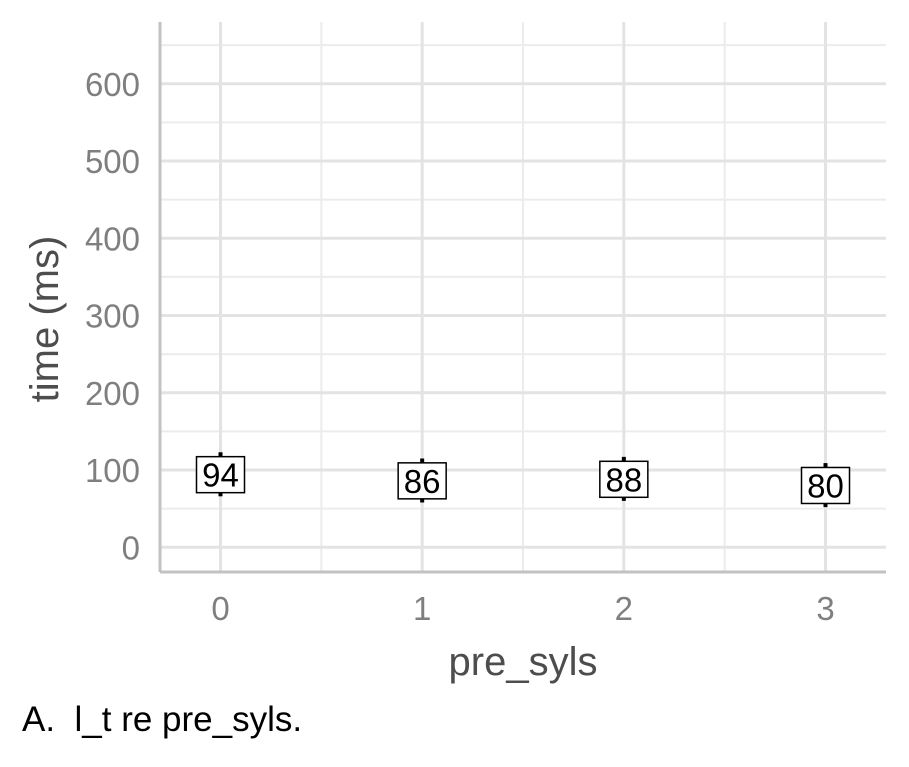 Image resolution: width=909 pixels, height=767 pixels. What do you see at coordinates (523, 480) in the screenshot?
I see `data-marks: 94 86 88 80` at bounding box center [523, 480].